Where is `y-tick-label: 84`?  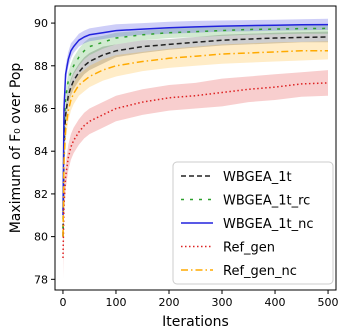
y-tick-label: 84 is located at coordinates (41, 151).